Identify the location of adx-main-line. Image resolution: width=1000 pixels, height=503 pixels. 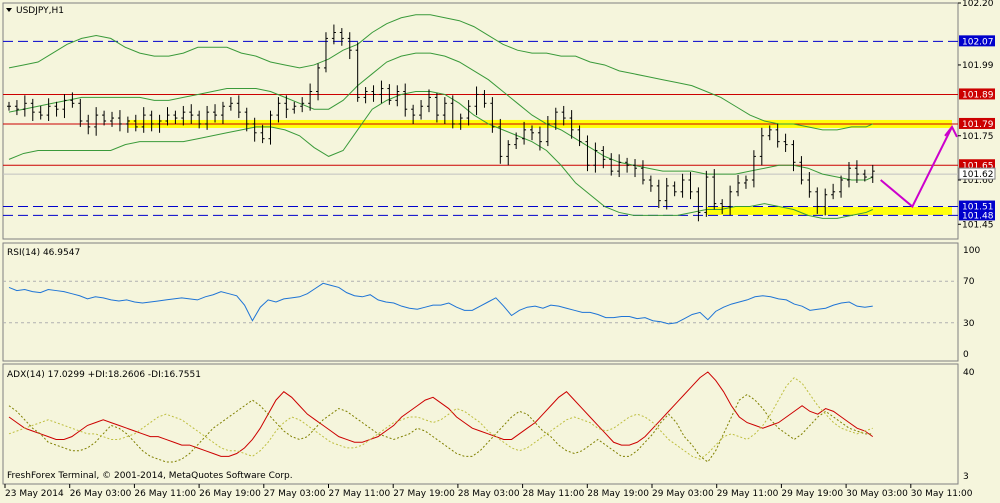
(441, 414).